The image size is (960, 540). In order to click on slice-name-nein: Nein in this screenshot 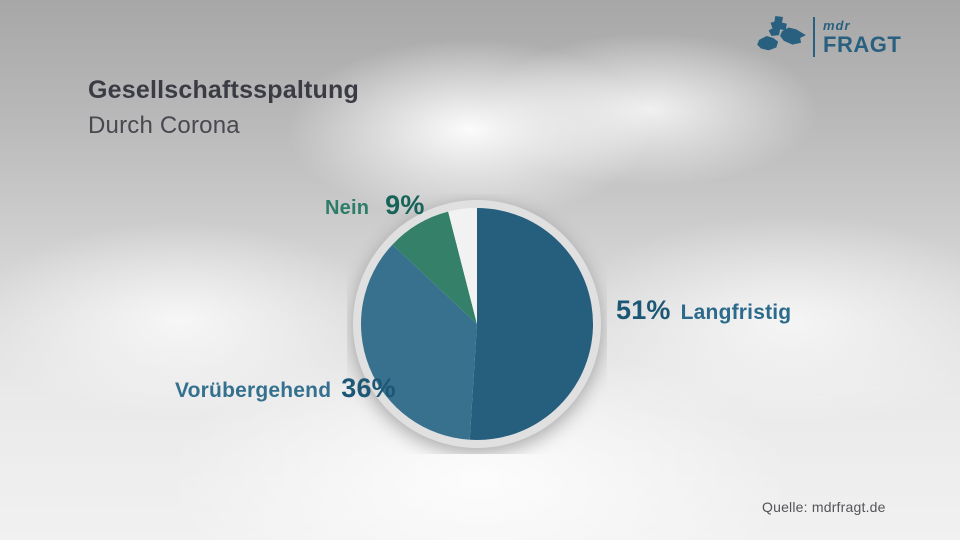, I will do `click(347, 208)`.